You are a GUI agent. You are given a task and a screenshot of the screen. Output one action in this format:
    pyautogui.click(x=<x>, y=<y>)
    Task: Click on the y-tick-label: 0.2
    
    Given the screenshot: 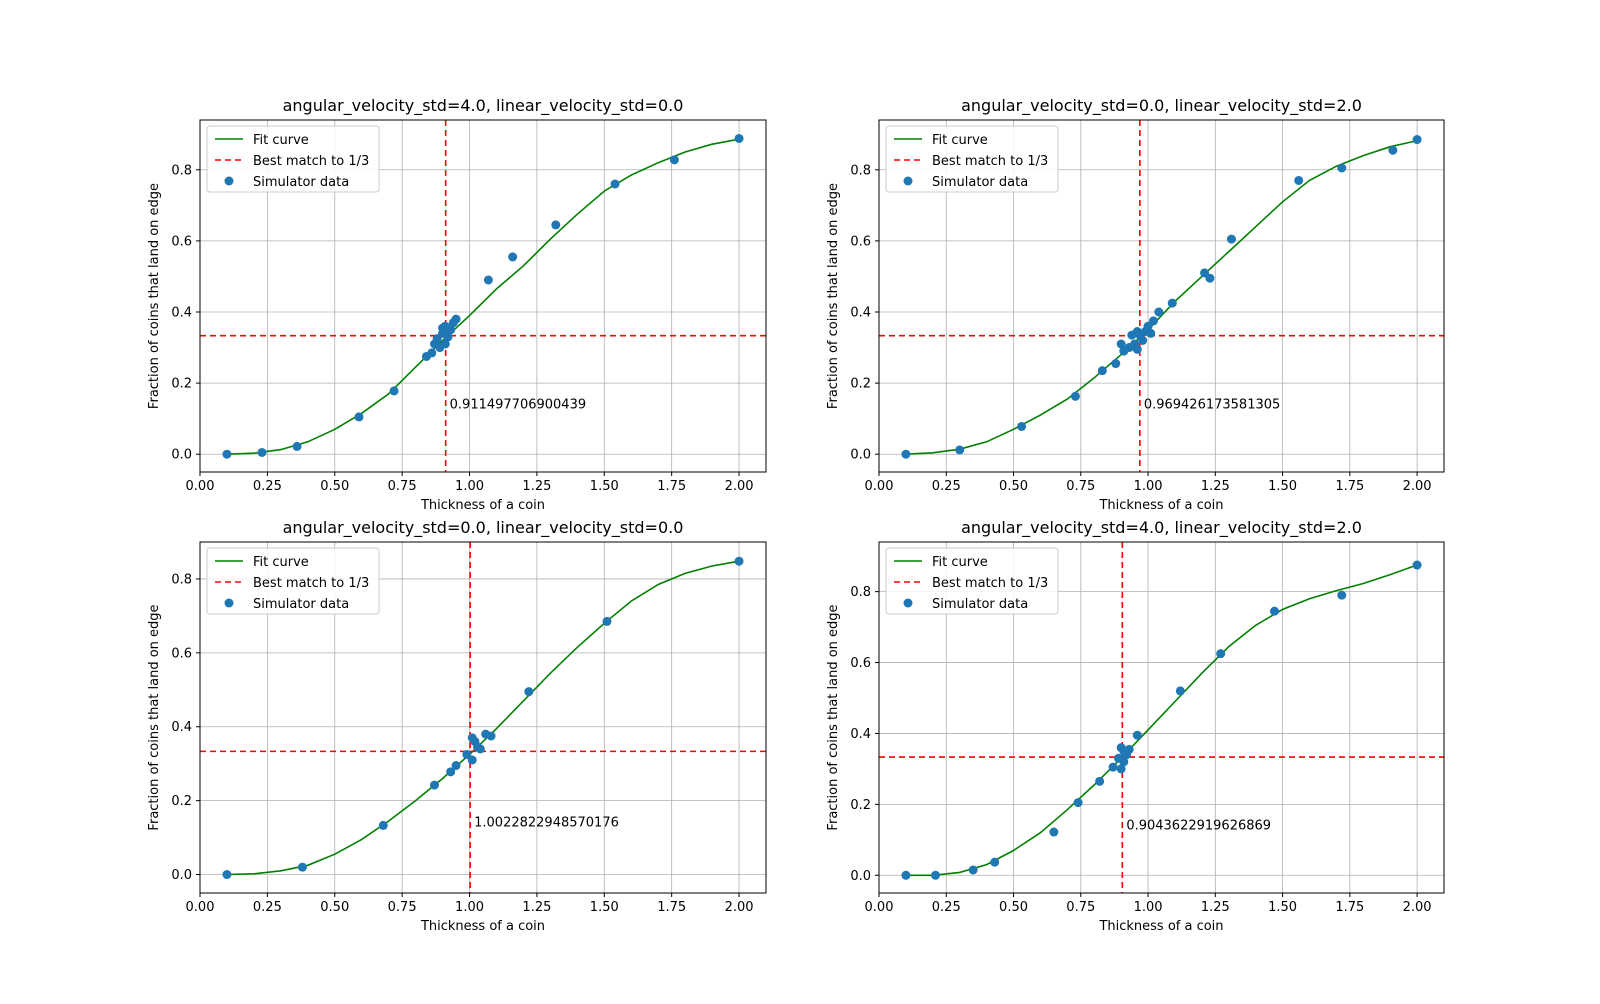 What is the action you would take?
    pyautogui.click(x=860, y=805)
    